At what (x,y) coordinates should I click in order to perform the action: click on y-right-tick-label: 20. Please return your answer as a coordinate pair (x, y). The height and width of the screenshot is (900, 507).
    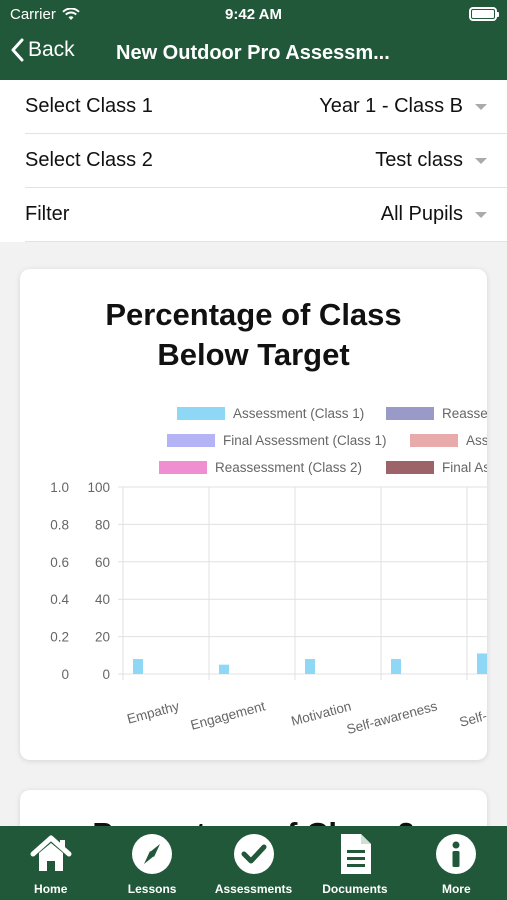
    Looking at the image, I should click on (102, 637).